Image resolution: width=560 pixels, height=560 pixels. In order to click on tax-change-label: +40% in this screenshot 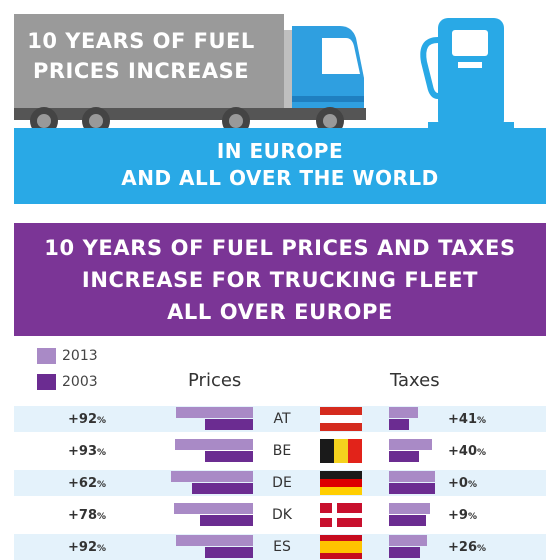, I will do `click(467, 451)`.